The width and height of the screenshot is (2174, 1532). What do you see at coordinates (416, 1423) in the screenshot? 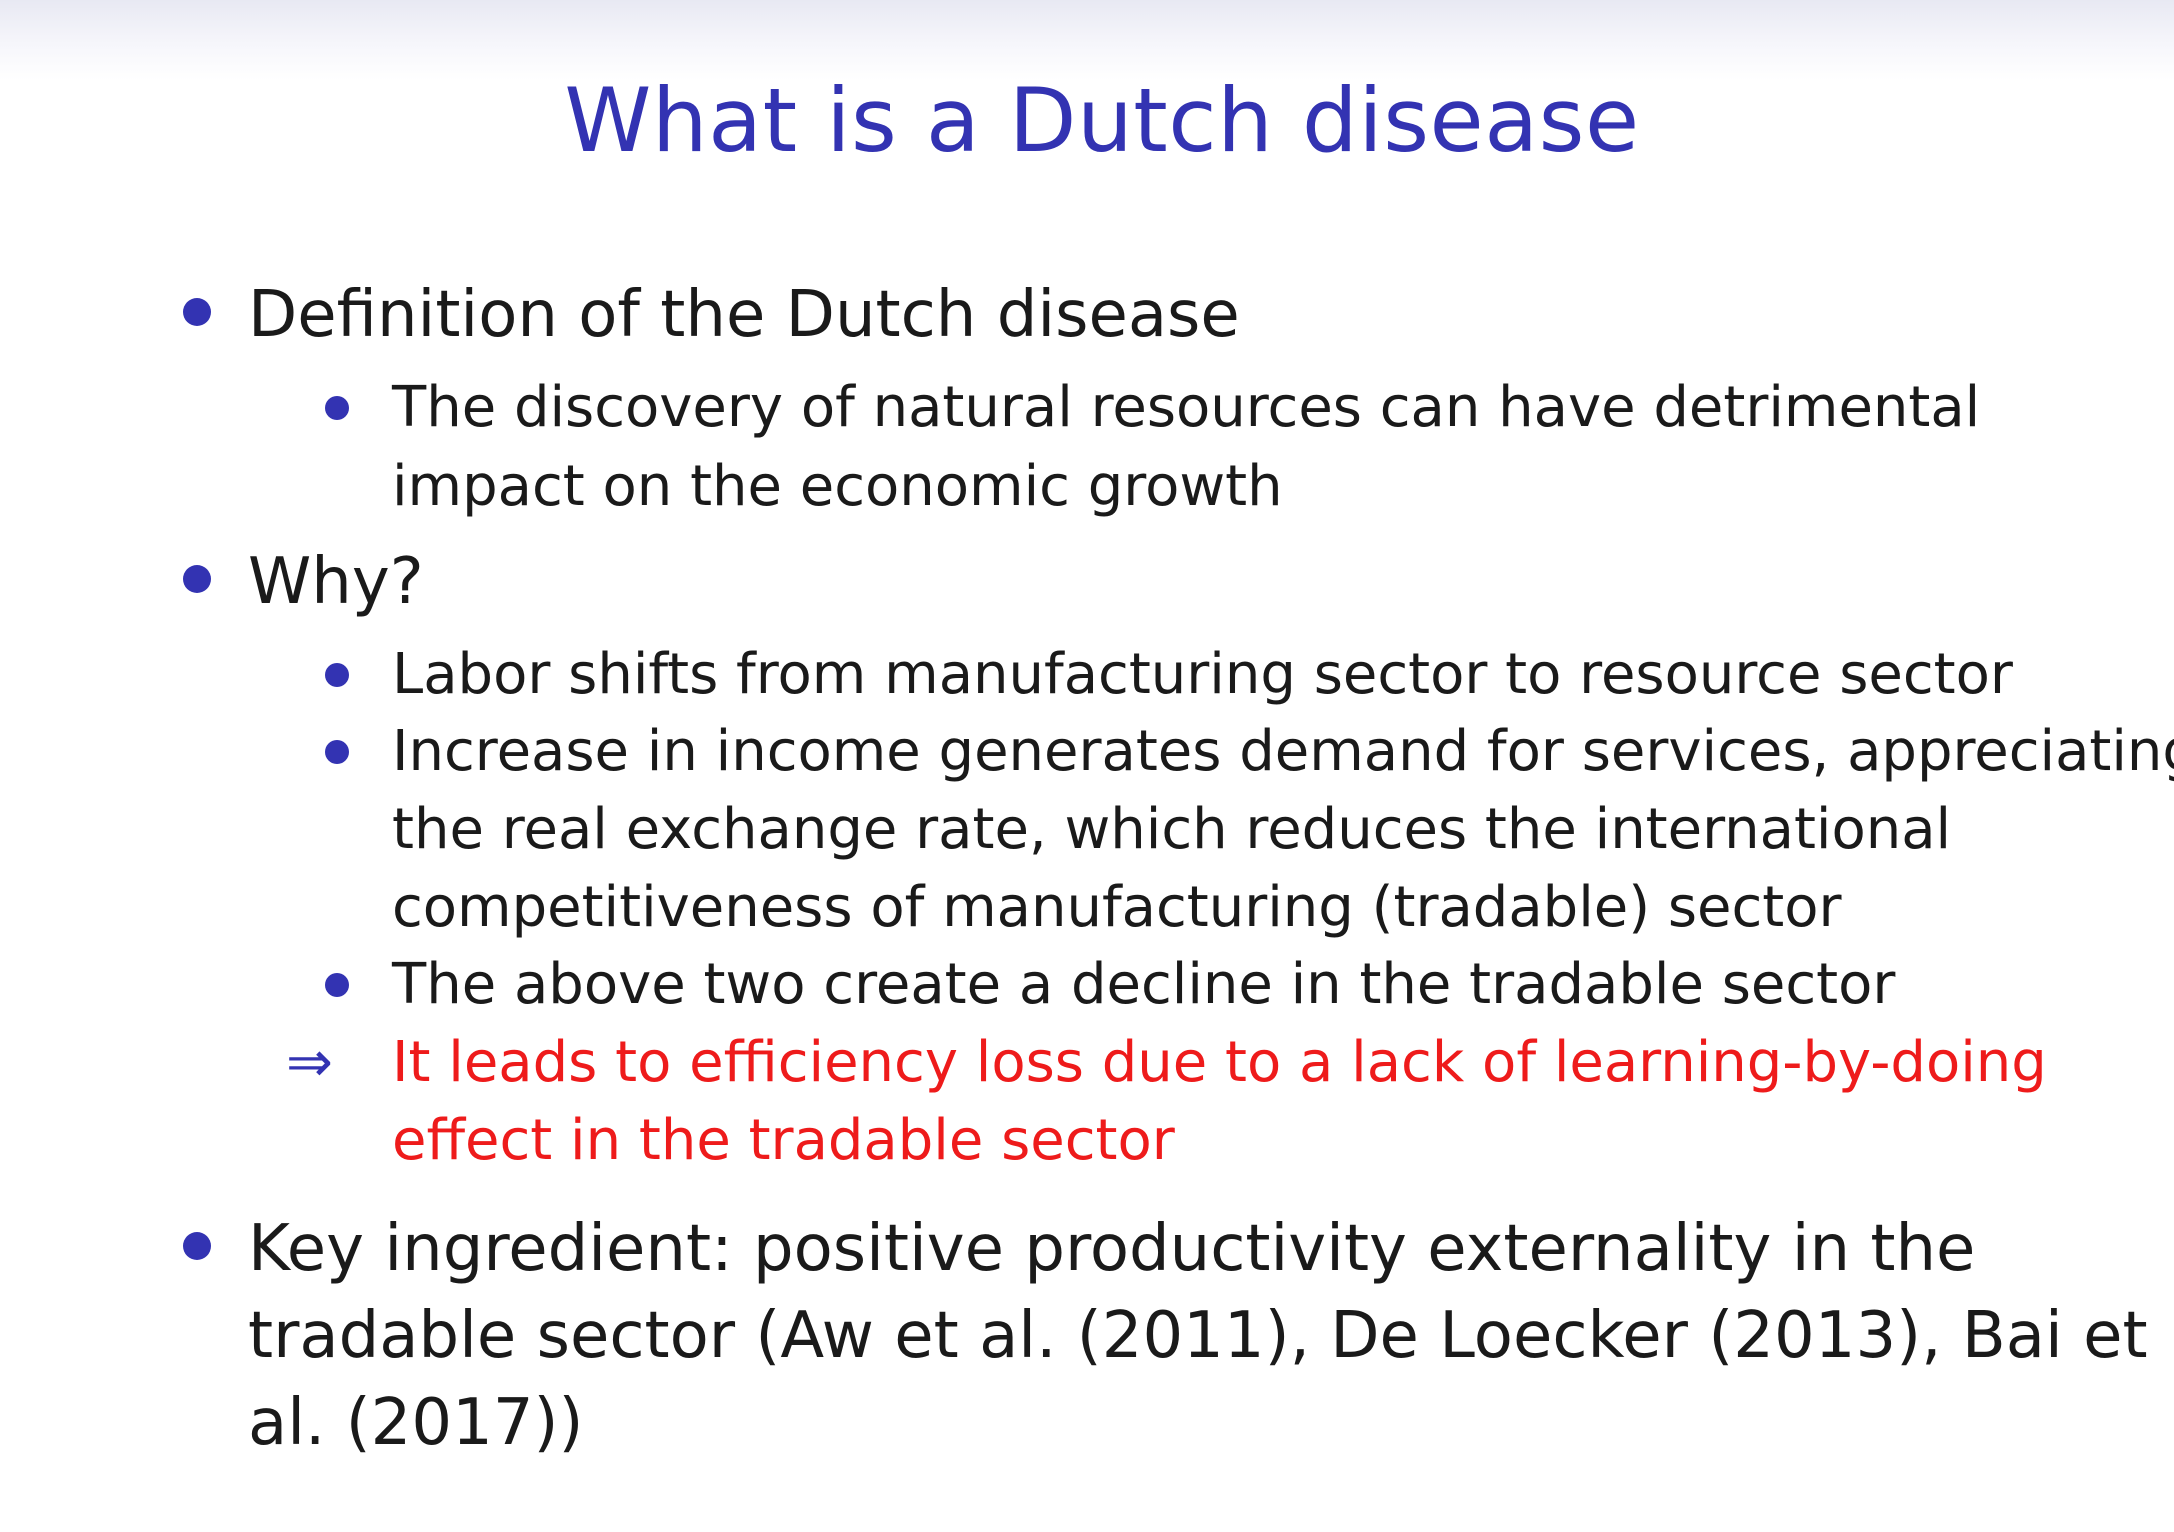
I see `bullet-item-key-ingredient: al. (2017))` at bounding box center [416, 1423].